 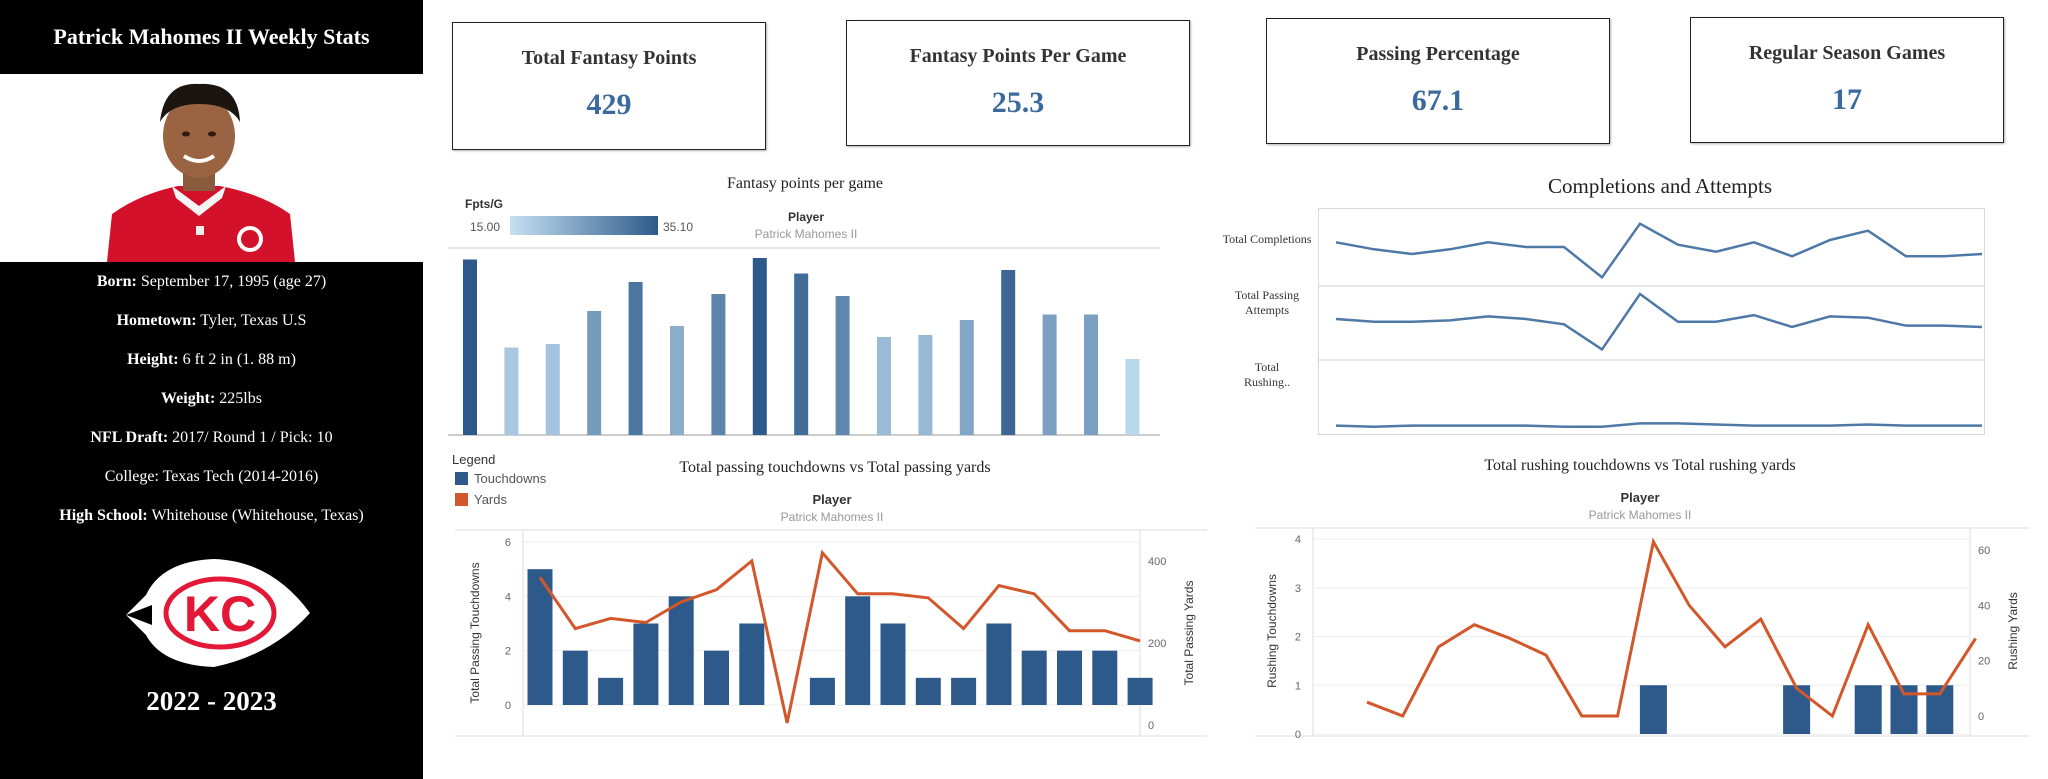 I want to click on bio-born: Born: September 17, 1995 (age 27), so click(x=211, y=281).